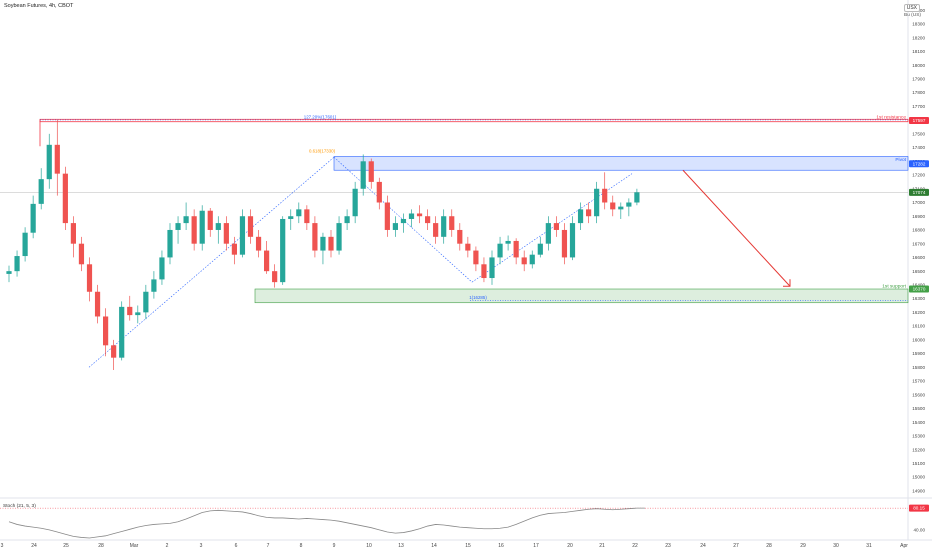 The width and height of the screenshot is (932, 550). What do you see at coordinates (602, 546) in the screenshot?
I see `time-tick-label: 21` at bounding box center [602, 546].